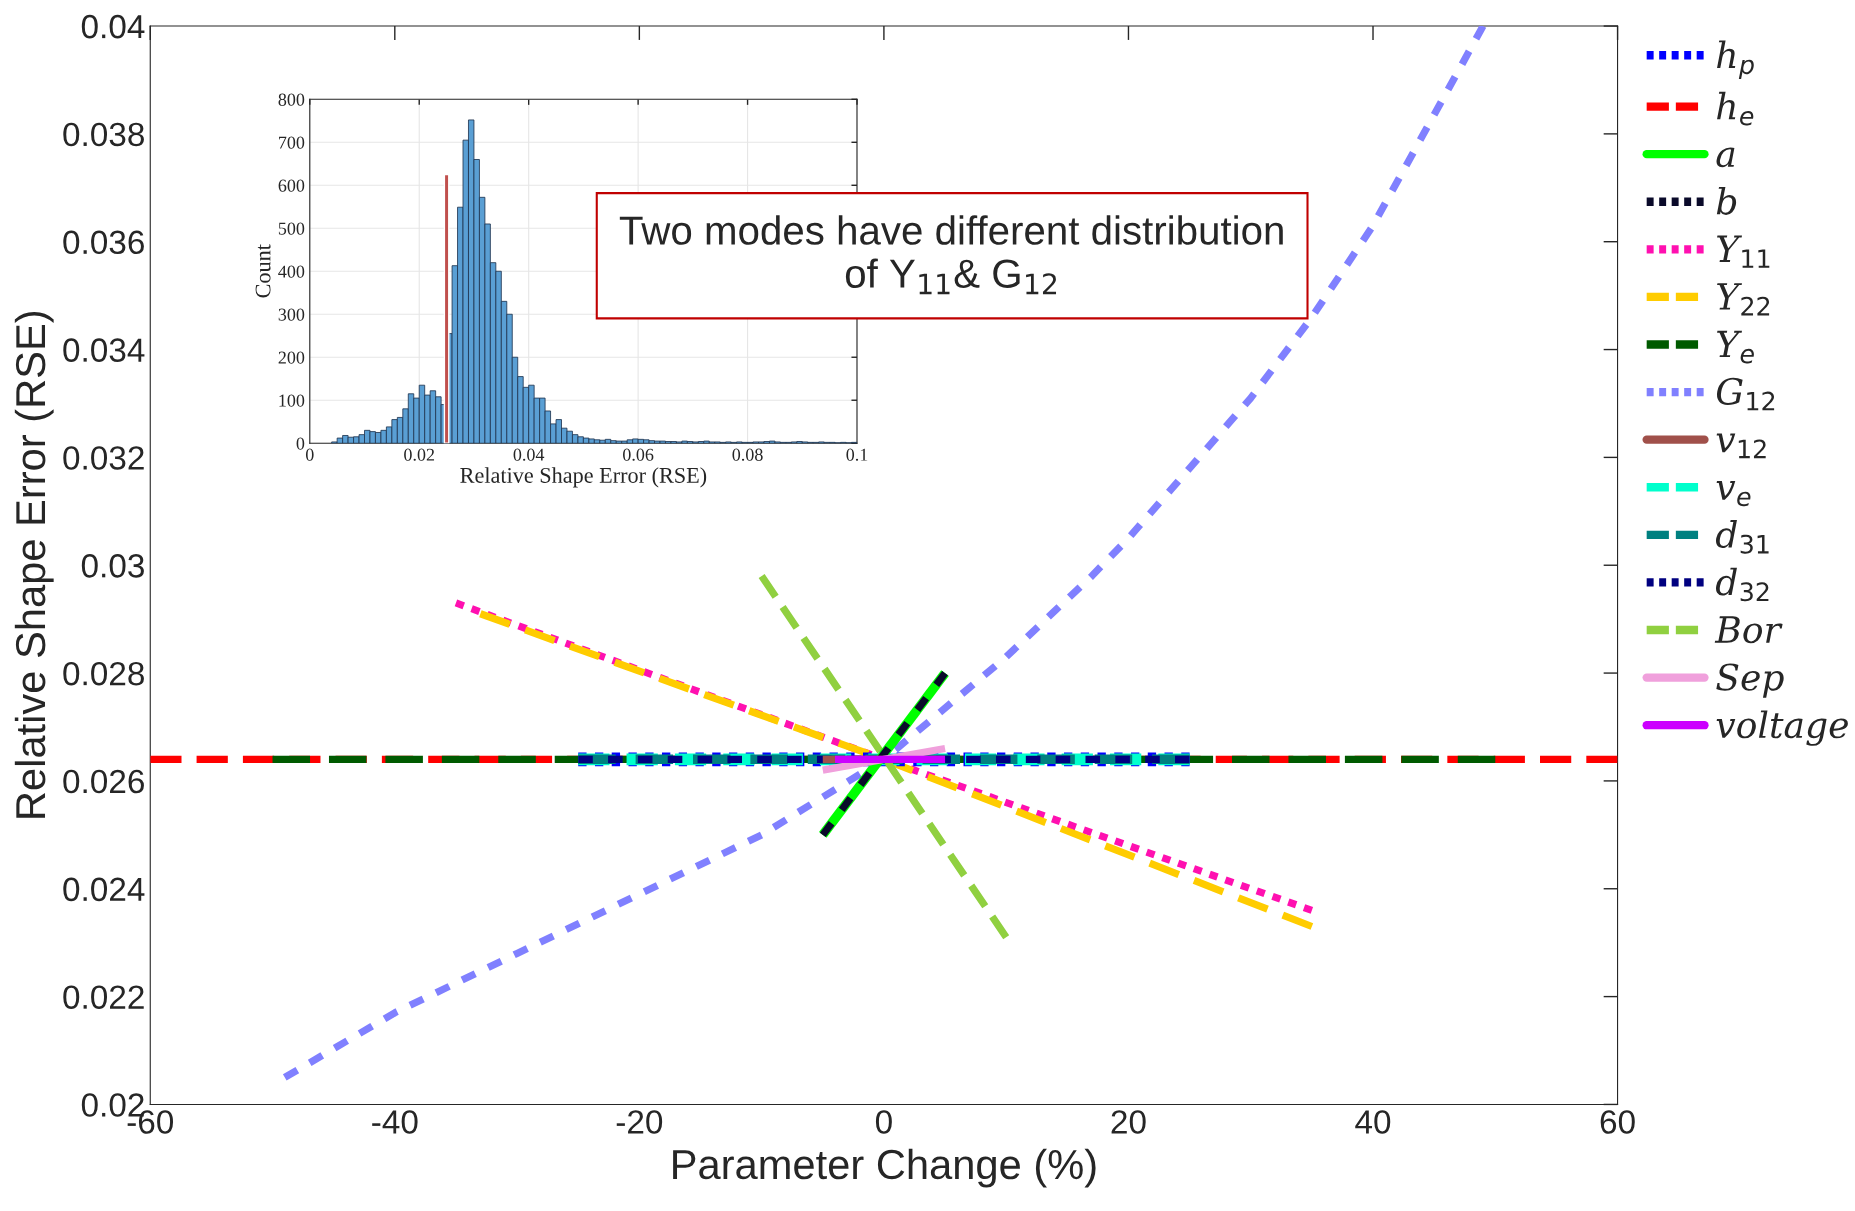 The width and height of the screenshot is (1855, 1211). What do you see at coordinates (291, 271) in the screenshot?
I see `y-tick-label: 400` at bounding box center [291, 271].